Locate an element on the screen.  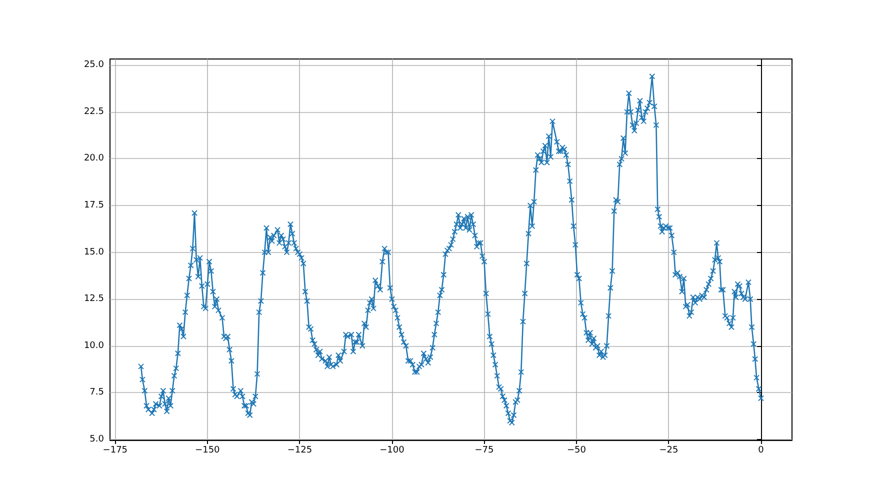
y-tick-label: 20.0 is located at coordinates (94, 159).